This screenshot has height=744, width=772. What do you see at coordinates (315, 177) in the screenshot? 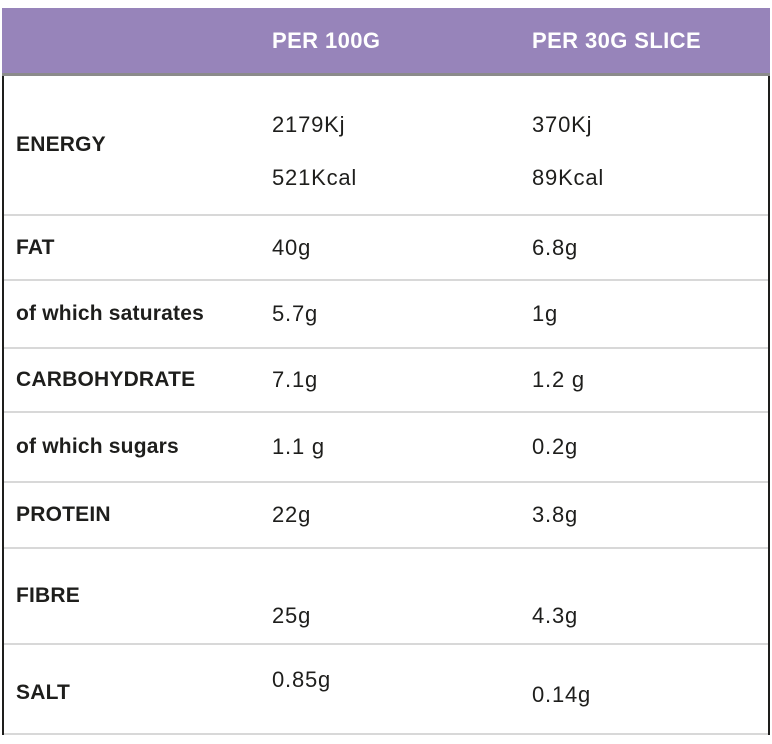
I see `energy-per-100g-kcal: 521Kcal` at bounding box center [315, 177].